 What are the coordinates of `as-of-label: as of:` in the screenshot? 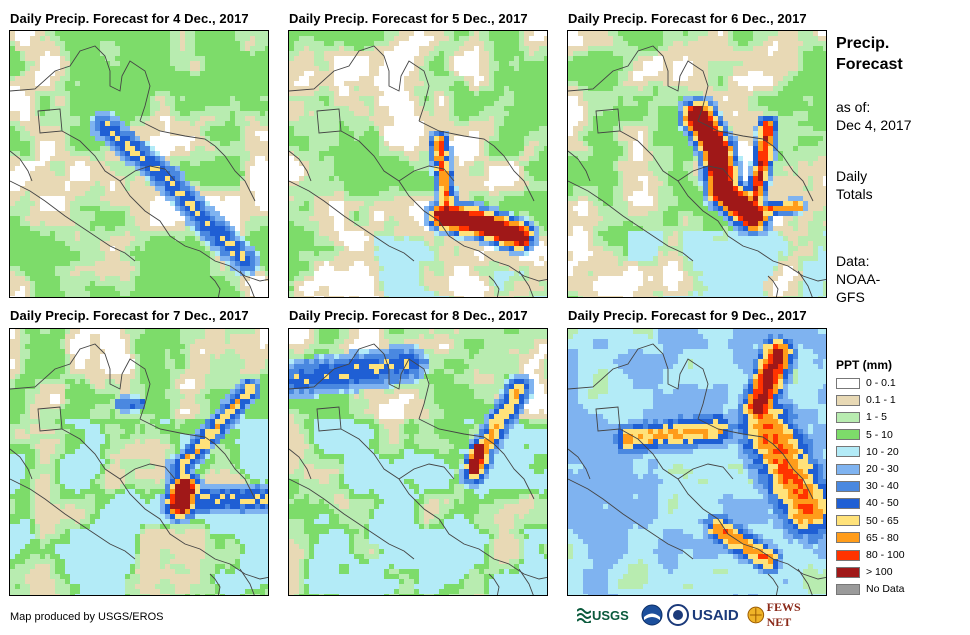 It's located at (853, 107).